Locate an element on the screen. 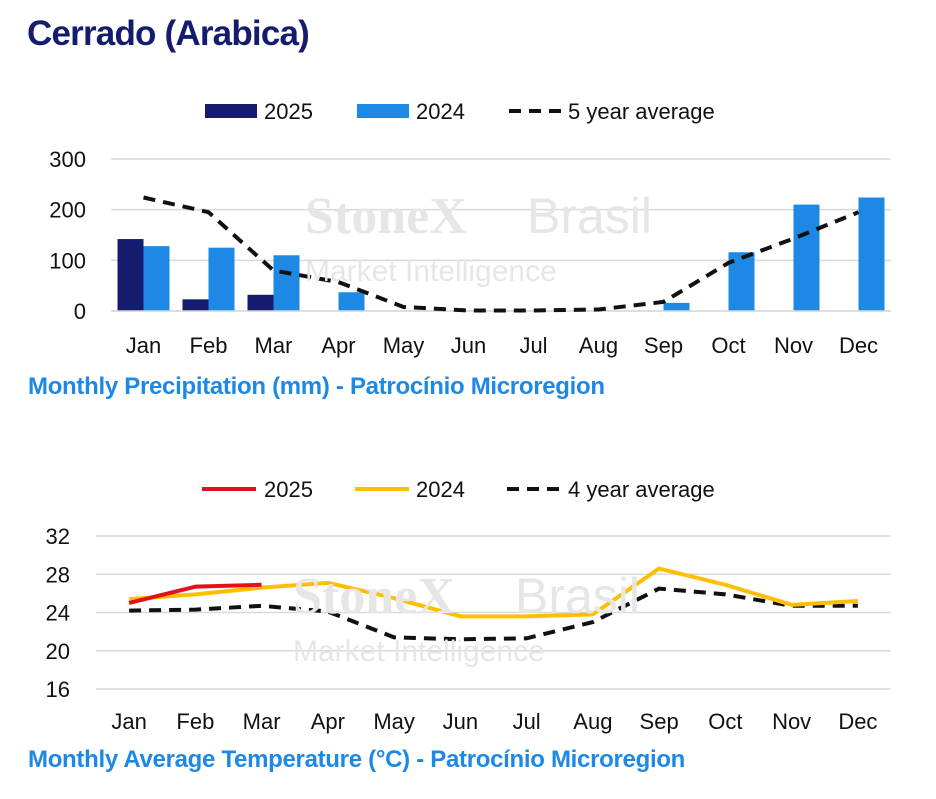 Image resolution: width=936 pixels, height=799 pixels. y-tick-label: 20 is located at coordinates (58, 651).